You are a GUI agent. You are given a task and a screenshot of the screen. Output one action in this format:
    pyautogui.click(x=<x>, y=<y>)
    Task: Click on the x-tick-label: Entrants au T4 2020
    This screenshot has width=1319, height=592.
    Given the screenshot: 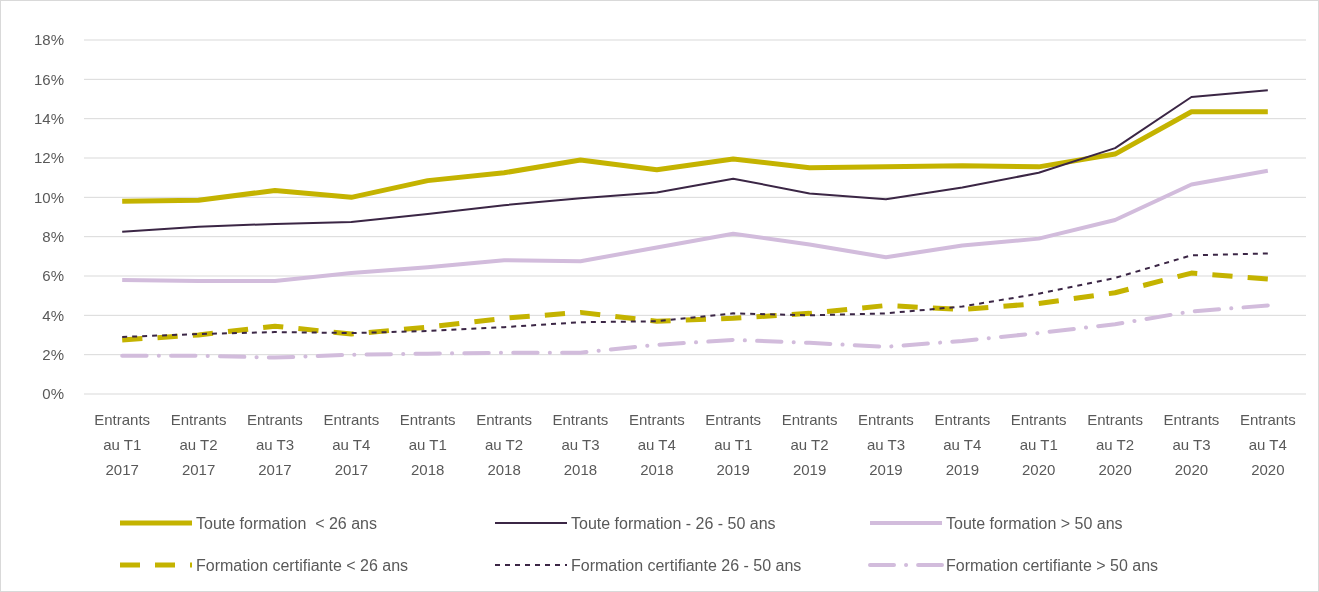 What is the action you would take?
    pyautogui.click(x=1267, y=444)
    